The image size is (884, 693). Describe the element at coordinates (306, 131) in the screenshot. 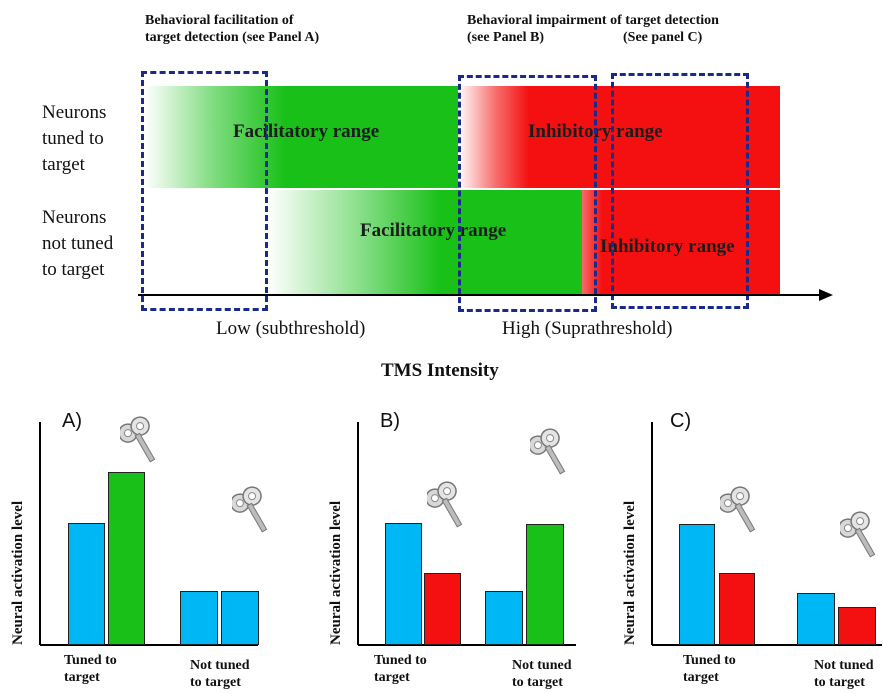

I see `tuned-facilitatory-label: Facilitatory range` at that location.